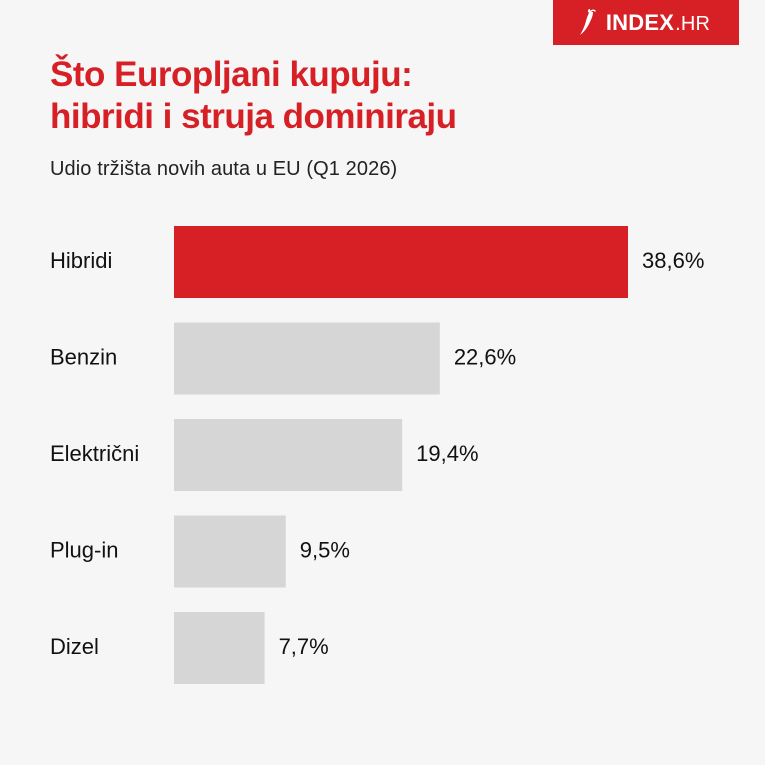 The image size is (765, 765). What do you see at coordinates (219, 648) in the screenshot?
I see `bar-dizel` at bounding box center [219, 648].